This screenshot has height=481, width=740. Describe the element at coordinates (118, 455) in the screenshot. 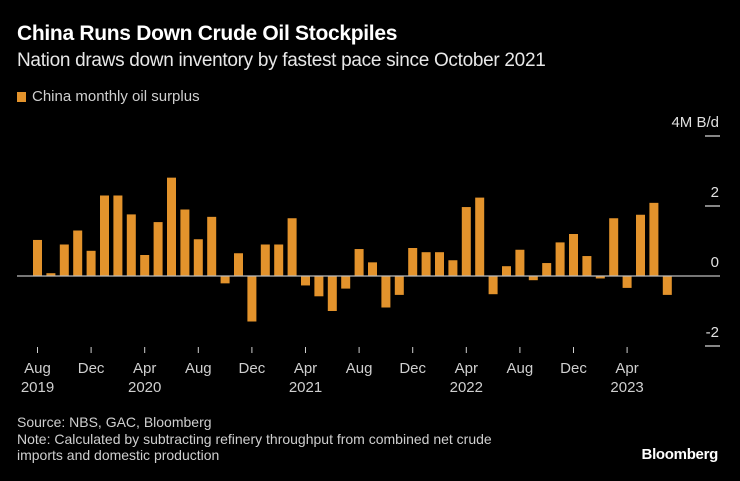

I see `note-text-line2: imports and domestic production` at that location.